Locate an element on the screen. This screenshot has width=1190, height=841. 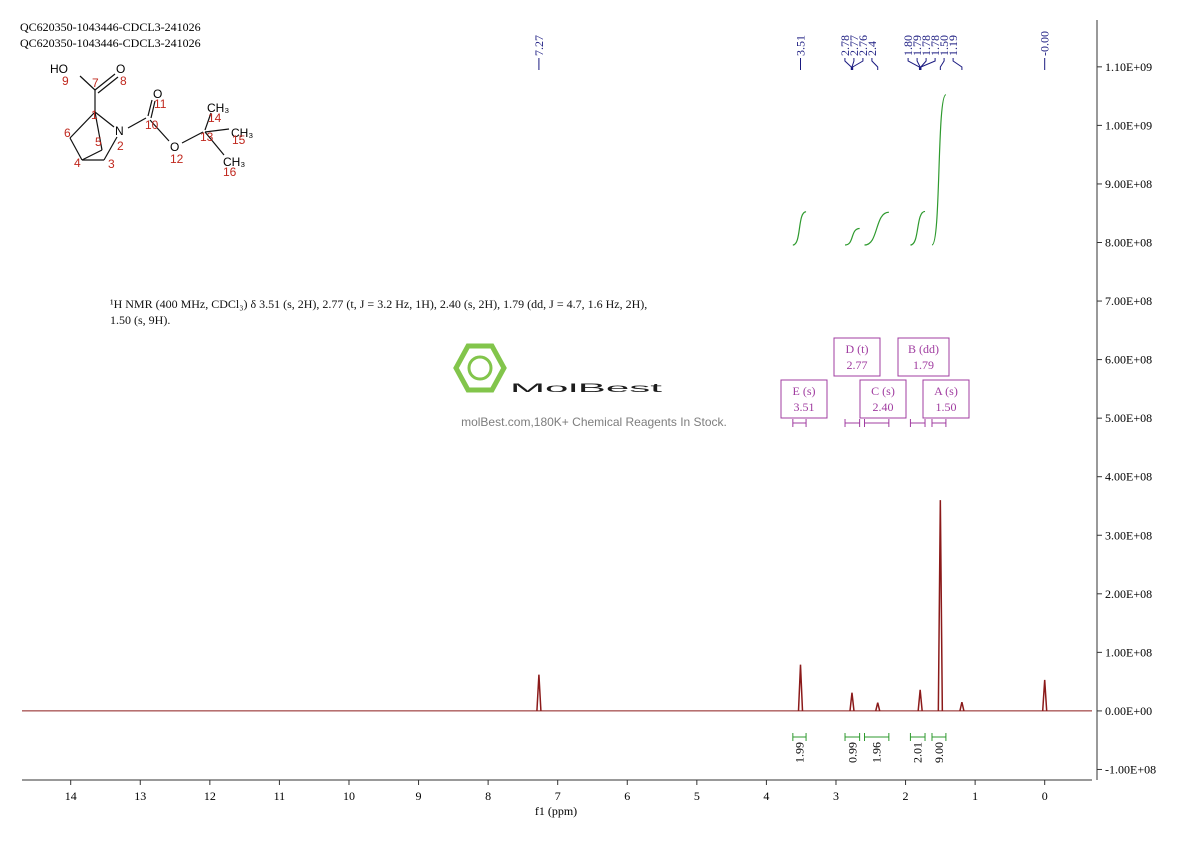
y-tick-label: 9.00E+08 is located at coordinates (1128, 184).